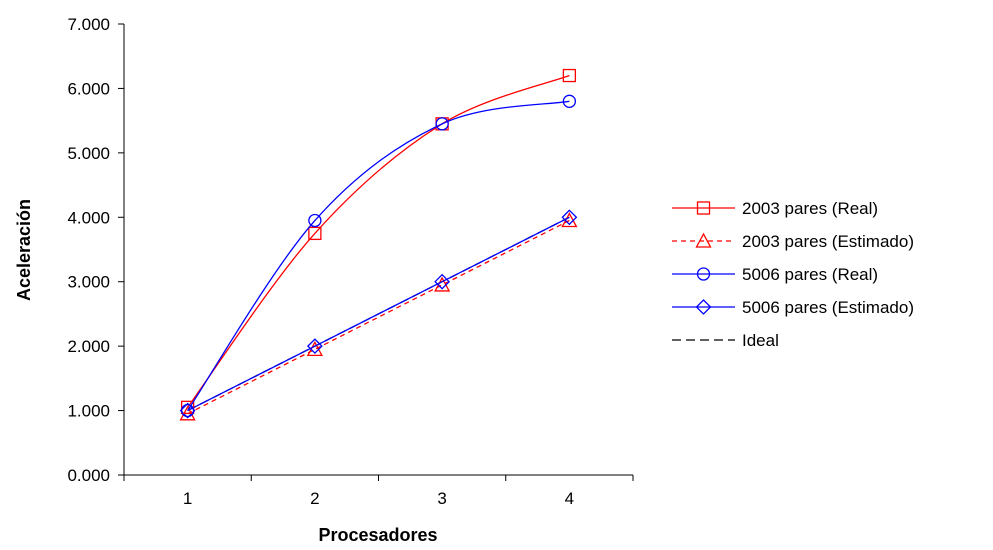 This screenshot has width=993, height=550. I want to click on y-tick-label: 3.000, so click(88, 282).